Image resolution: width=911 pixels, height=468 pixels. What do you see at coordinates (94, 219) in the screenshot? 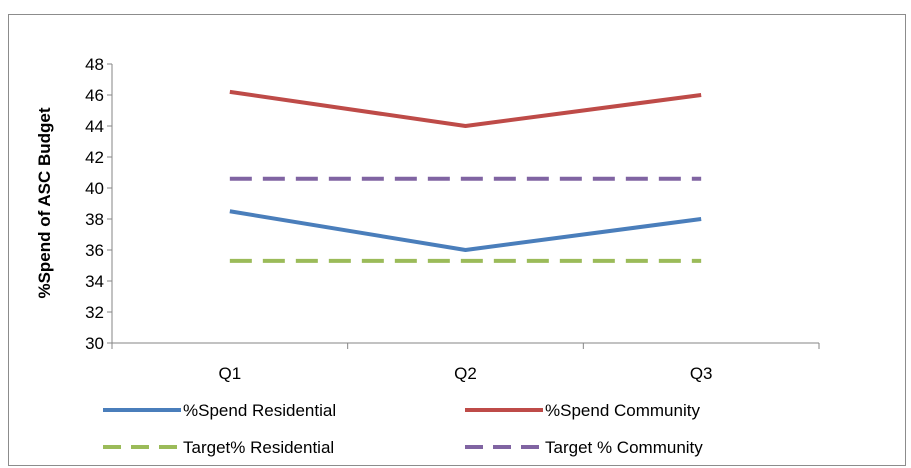
I see `y-tick-label: 38` at bounding box center [94, 219].